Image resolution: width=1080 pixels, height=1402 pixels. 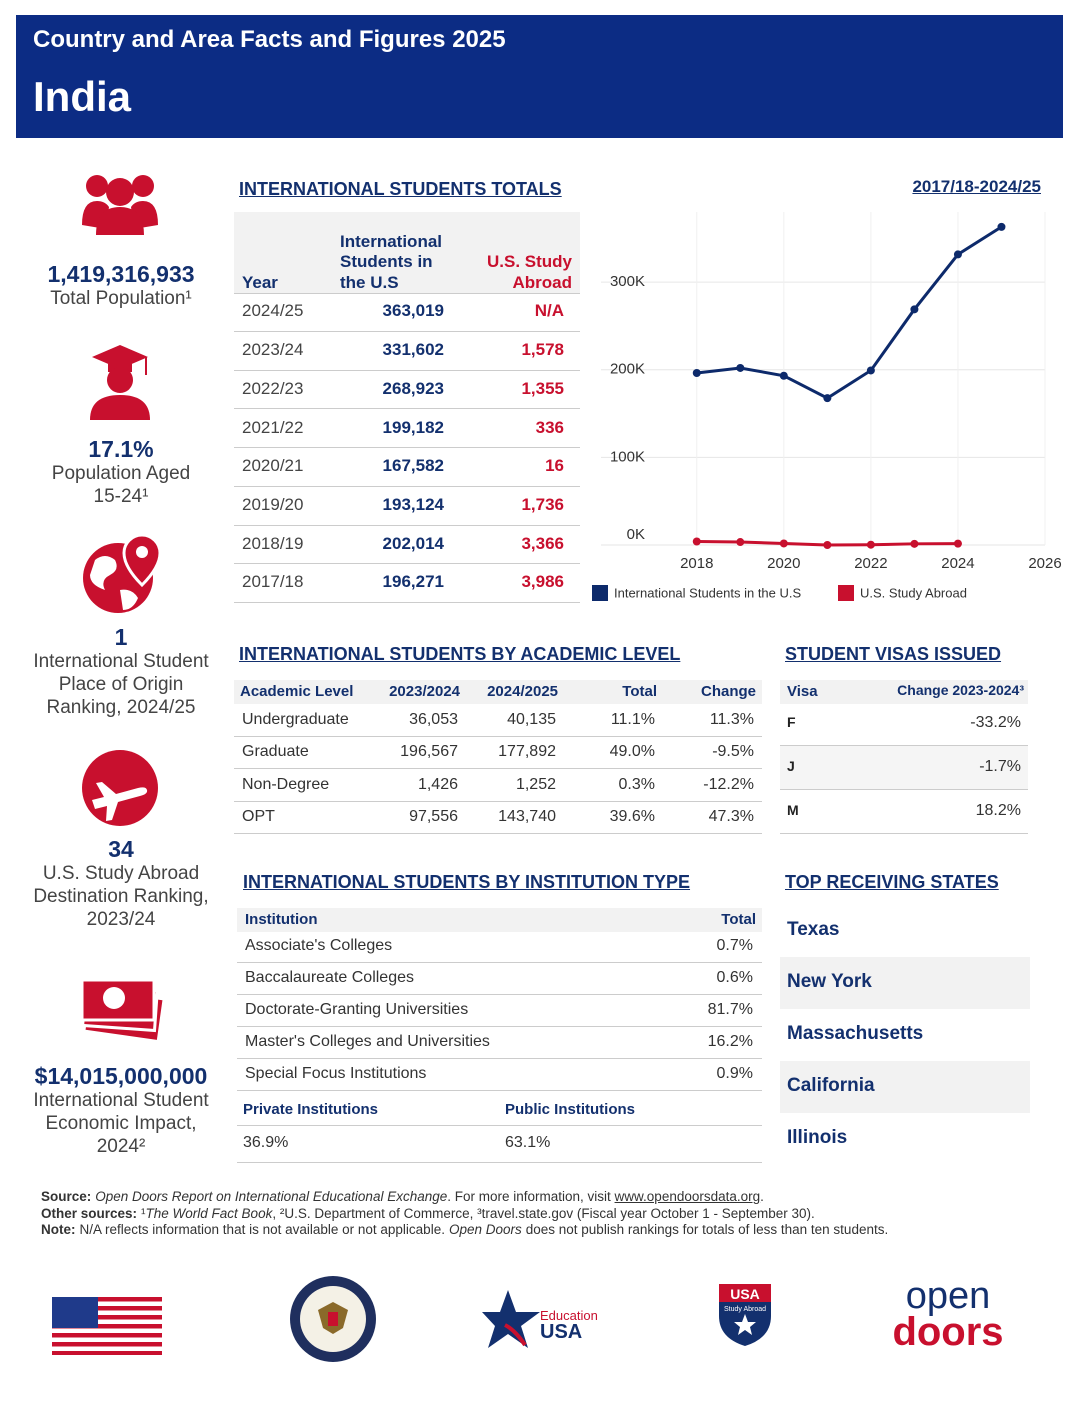 What do you see at coordinates (329, 978) in the screenshot?
I see `cell: Baccalaureate Colleges` at bounding box center [329, 978].